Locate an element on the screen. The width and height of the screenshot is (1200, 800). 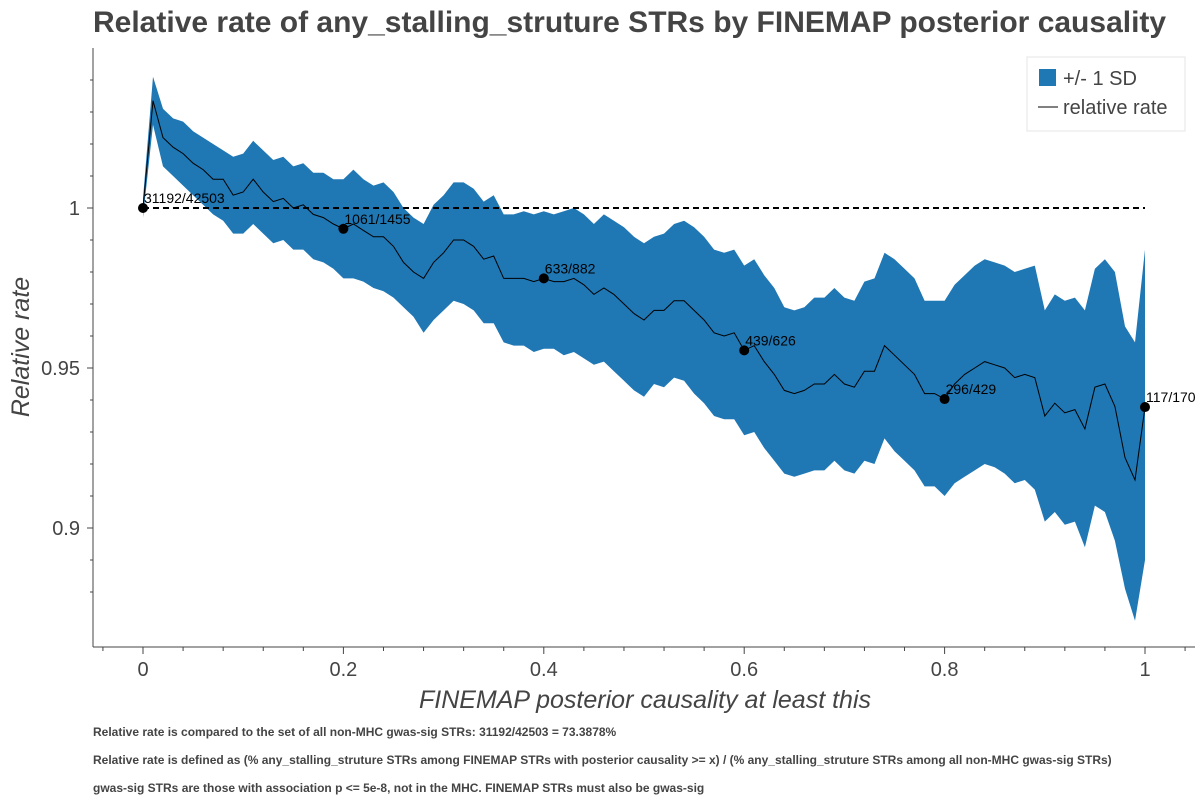
y-tick-label: 0.95 is located at coordinates (60, 369).